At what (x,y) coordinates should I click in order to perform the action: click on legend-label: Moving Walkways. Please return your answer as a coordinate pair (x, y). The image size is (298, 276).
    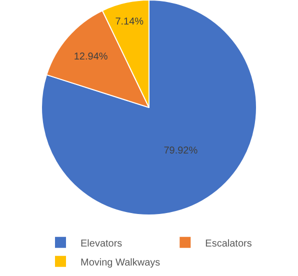
    Looking at the image, I should click on (120, 262).